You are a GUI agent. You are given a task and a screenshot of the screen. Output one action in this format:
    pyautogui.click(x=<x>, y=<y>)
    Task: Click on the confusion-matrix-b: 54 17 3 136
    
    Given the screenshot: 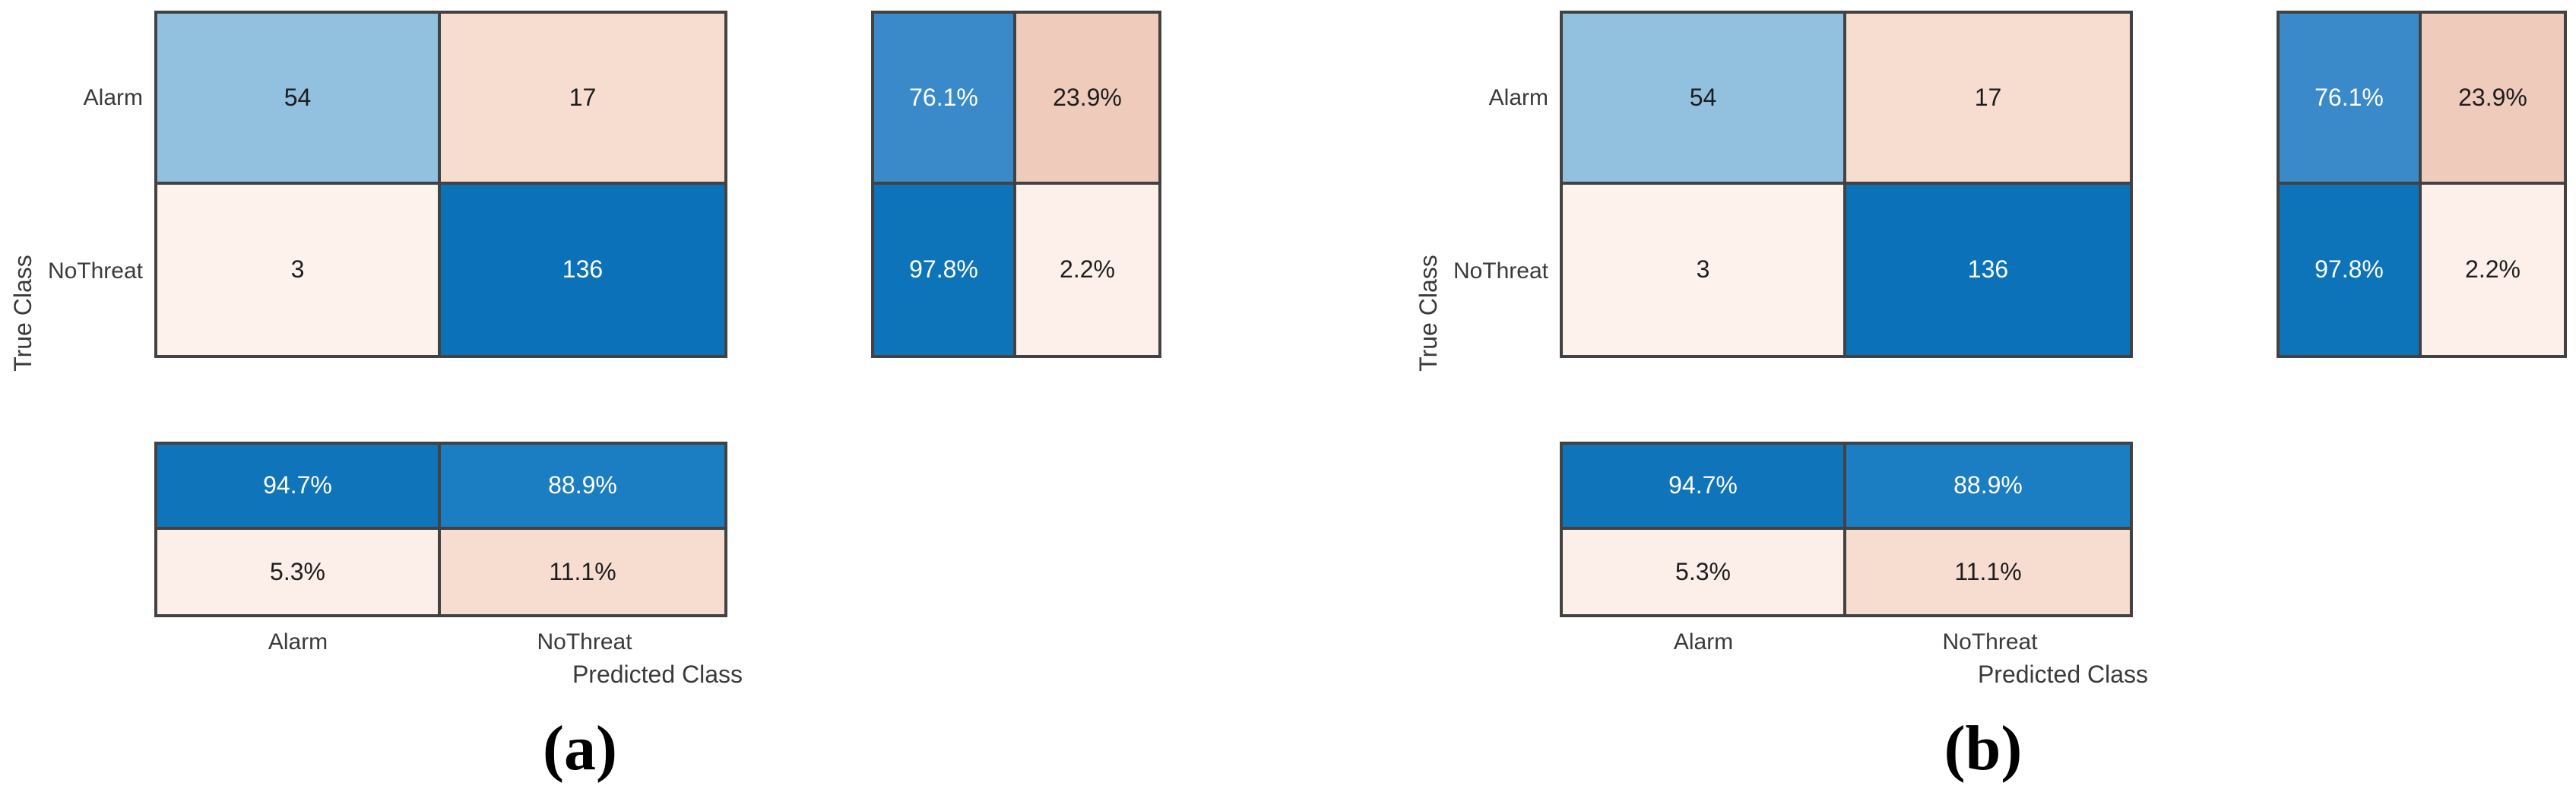 What is the action you would take?
    pyautogui.click(x=1846, y=184)
    